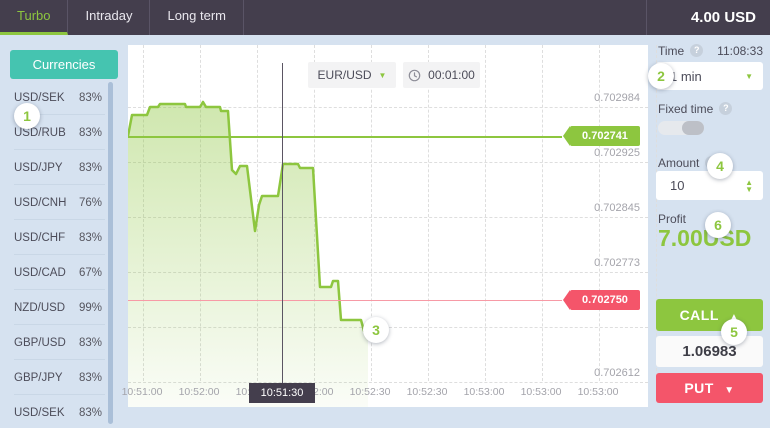 Image resolution: width=770 pixels, height=428 pixels. Describe the element at coordinates (282, 393) in the screenshot. I see `crosshair-time-badge: 10:51:30` at that location.